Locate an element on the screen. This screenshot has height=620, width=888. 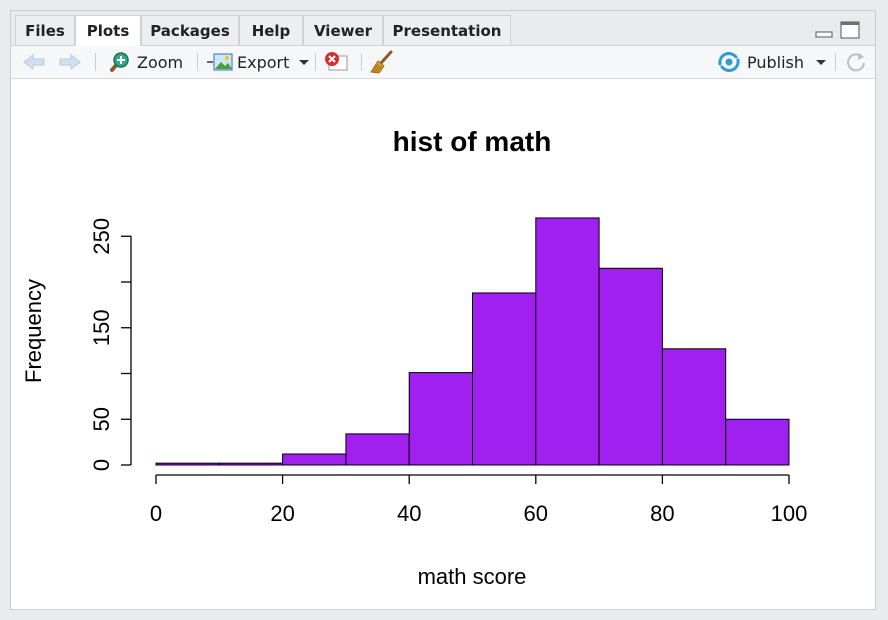
export-image-icon is located at coordinates (220, 62).